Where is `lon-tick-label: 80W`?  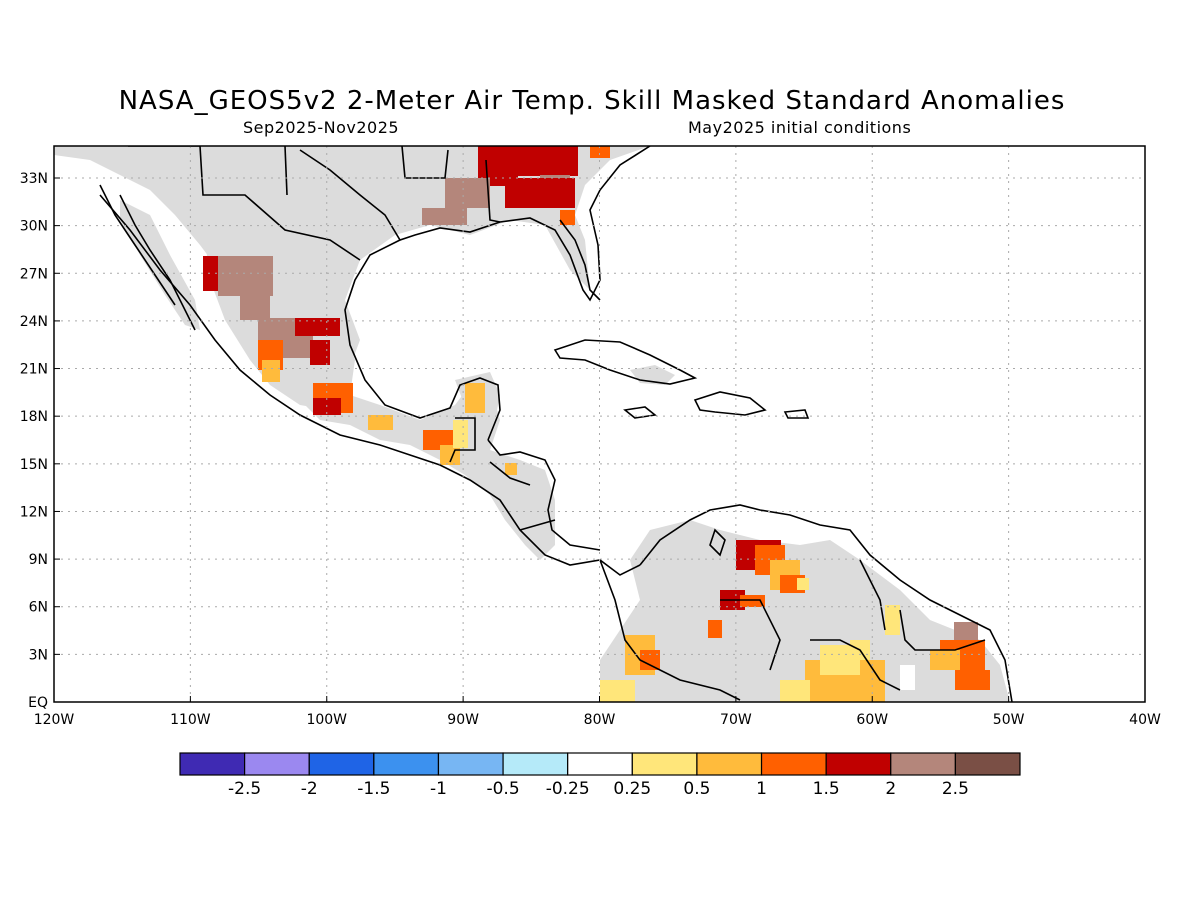 lon-tick-label: 80W is located at coordinates (600, 720).